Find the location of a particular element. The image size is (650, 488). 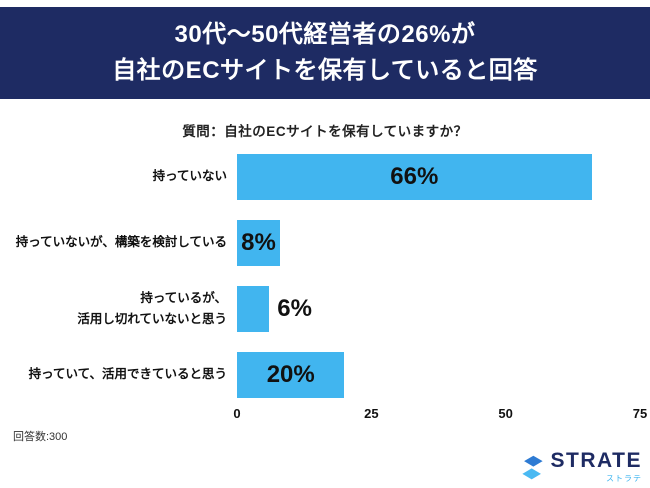

header-title-line2: 自社のECサイトを保有していると回答 is located at coordinates (325, 70).